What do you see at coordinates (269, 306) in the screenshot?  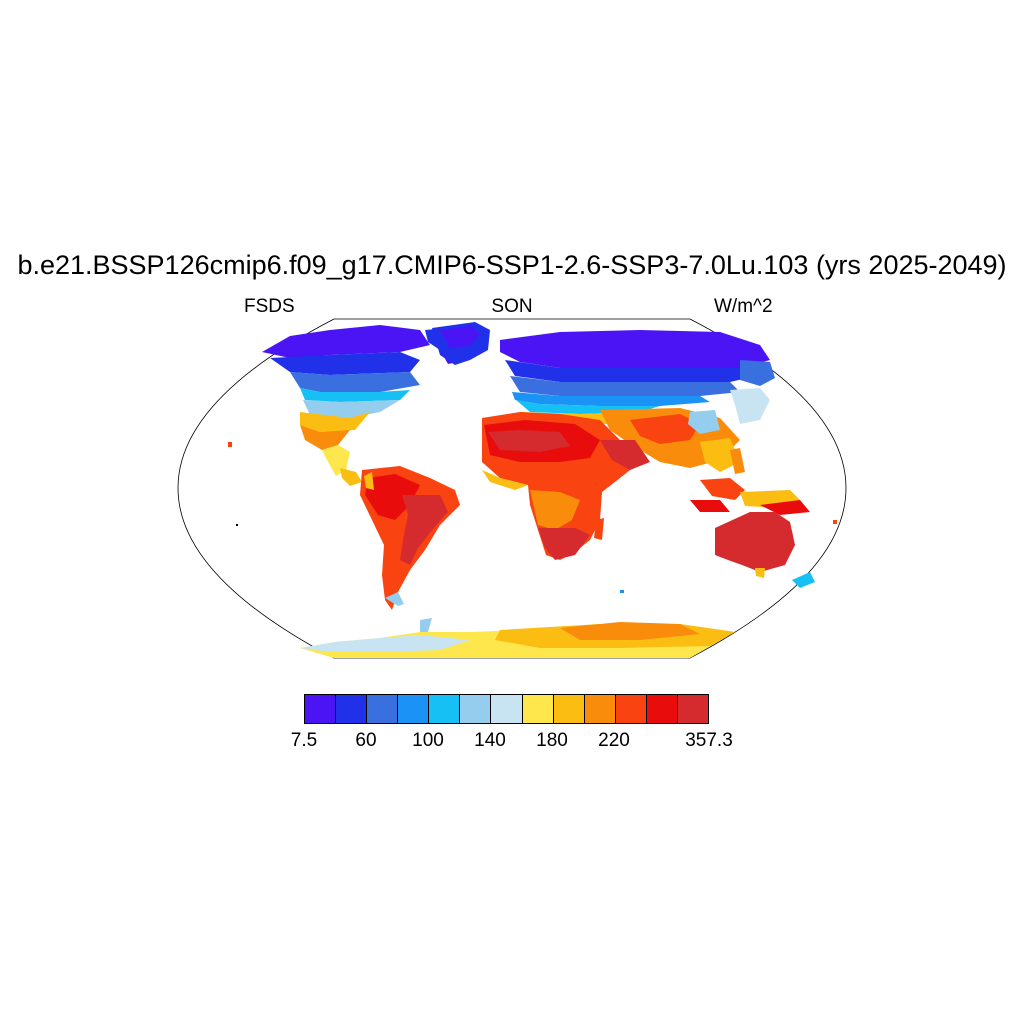 I see `variable-label: FSDS` at bounding box center [269, 306].